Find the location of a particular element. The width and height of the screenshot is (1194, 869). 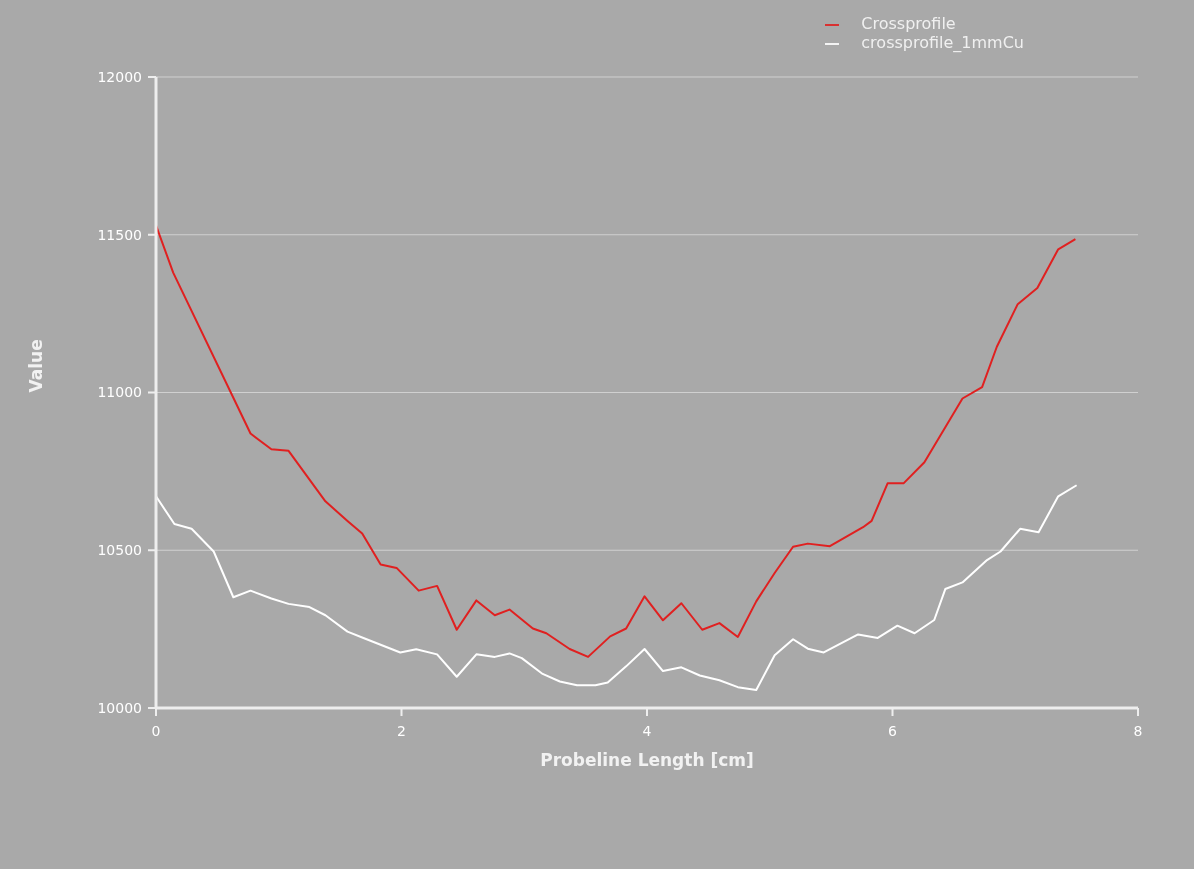

x-tick-label: 0 is located at coordinates (156, 730).